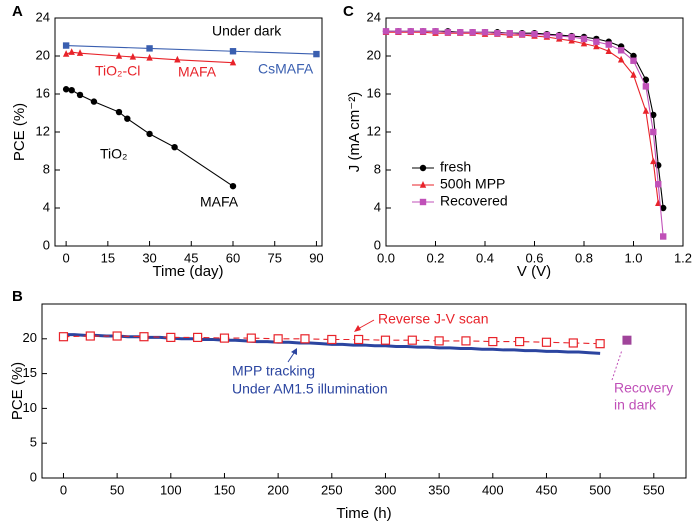  Describe the element at coordinates (377, 206) in the screenshot. I see `y-tick-label: 4` at that location.